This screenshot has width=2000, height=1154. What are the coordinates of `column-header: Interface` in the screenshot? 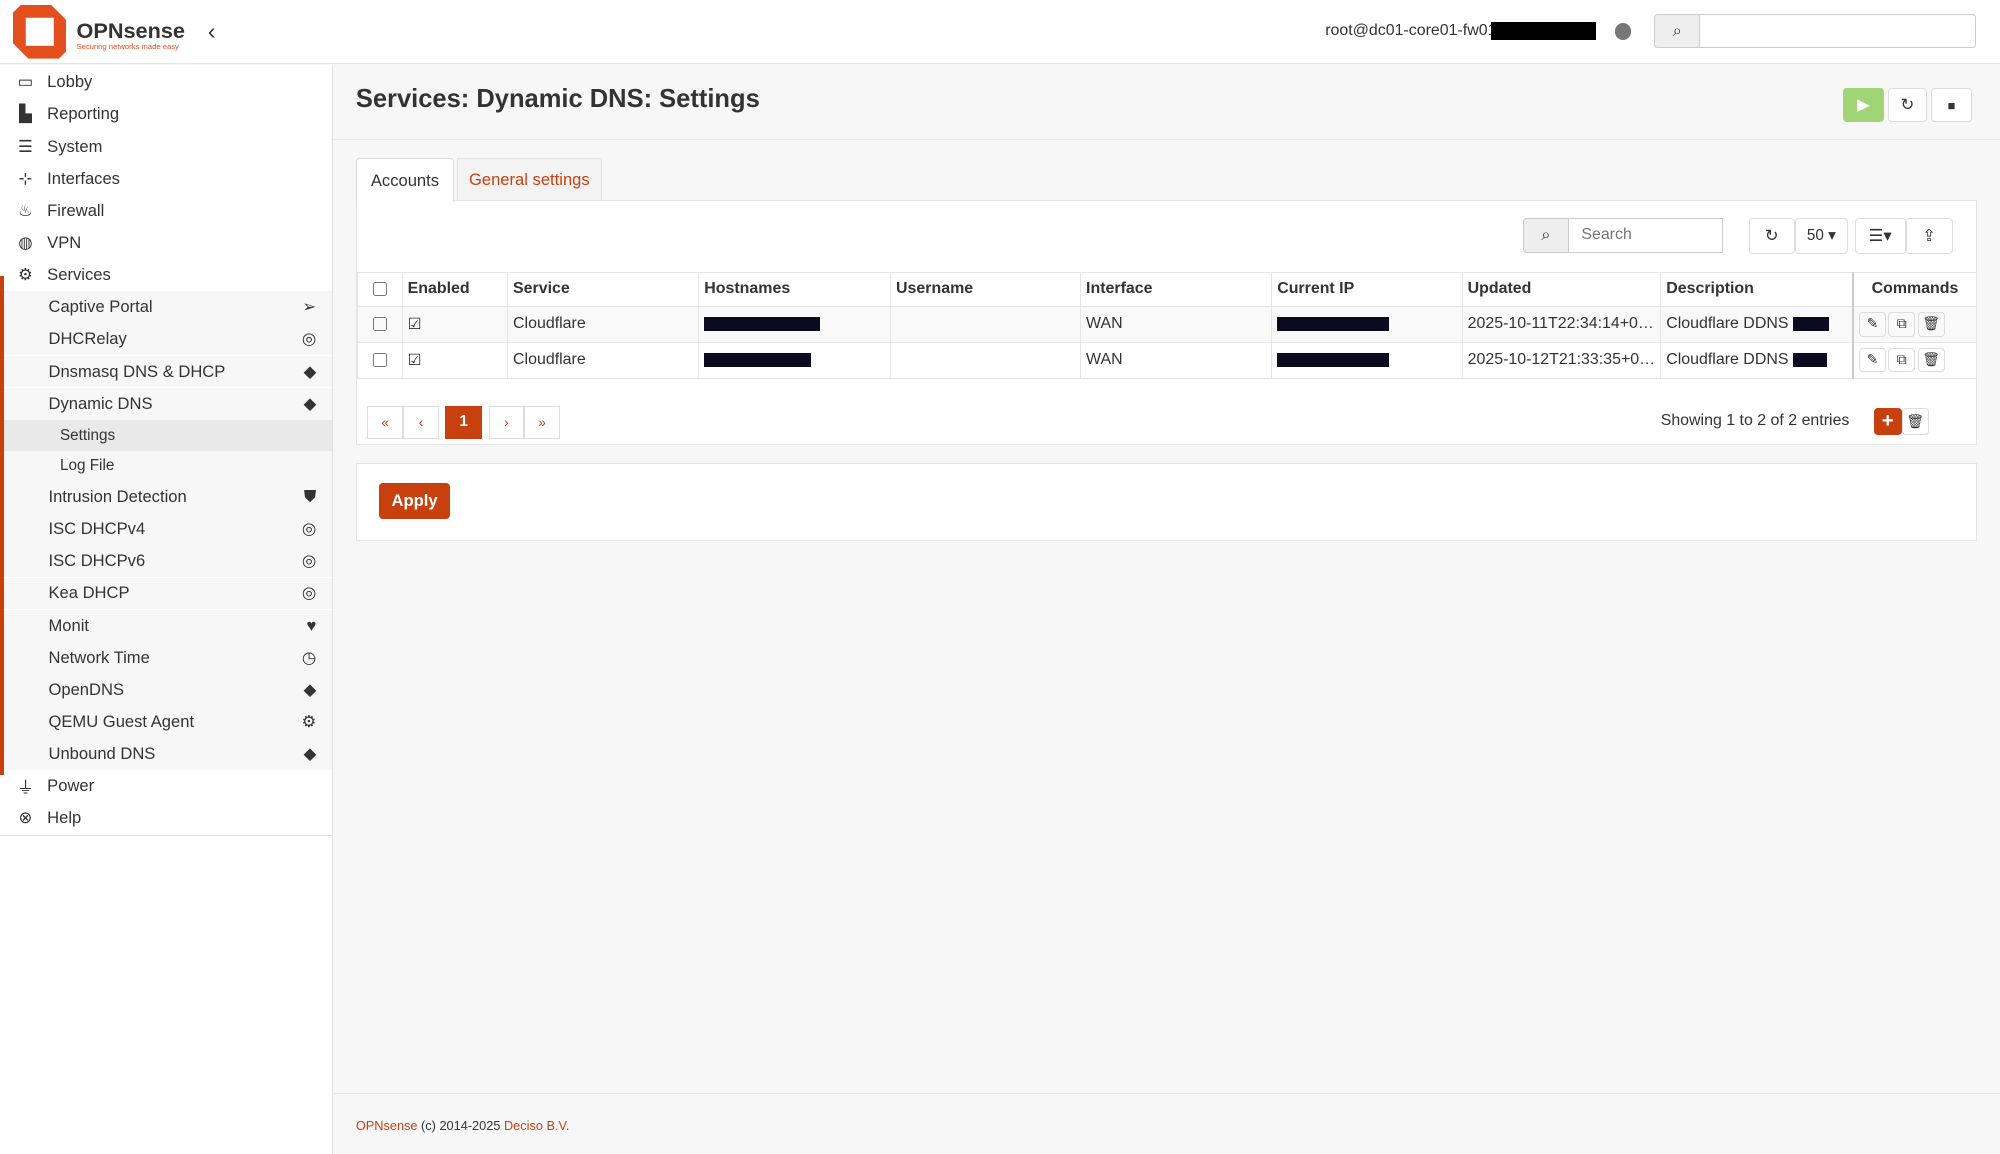 It's located at (1176, 289).